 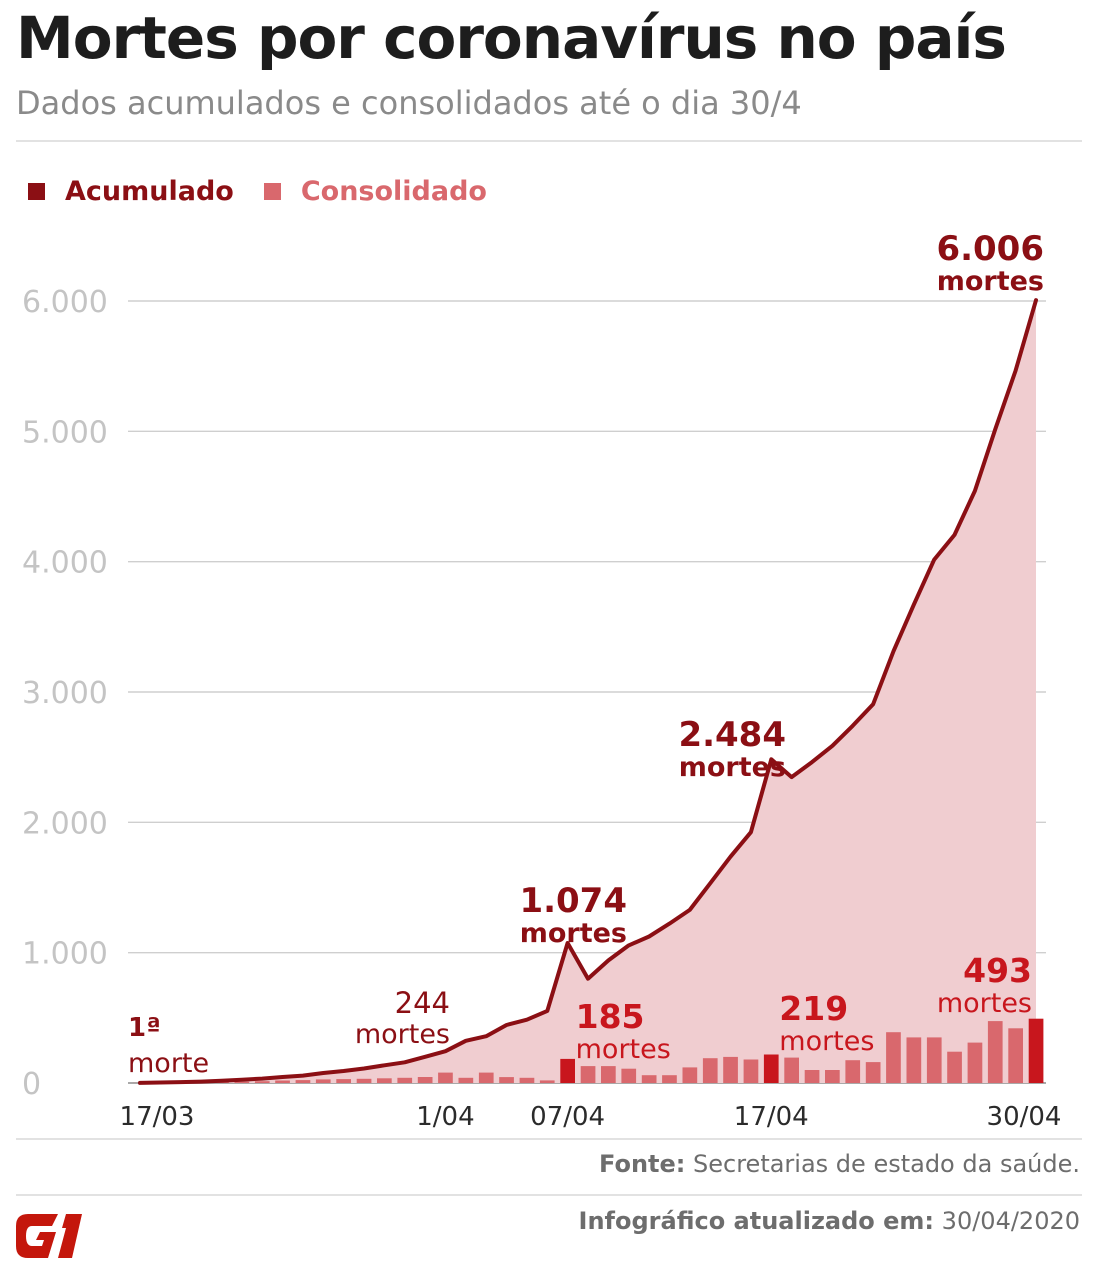 What do you see at coordinates (1010, 1221) in the screenshot?
I see `updated-date: 30/04/2020` at bounding box center [1010, 1221].